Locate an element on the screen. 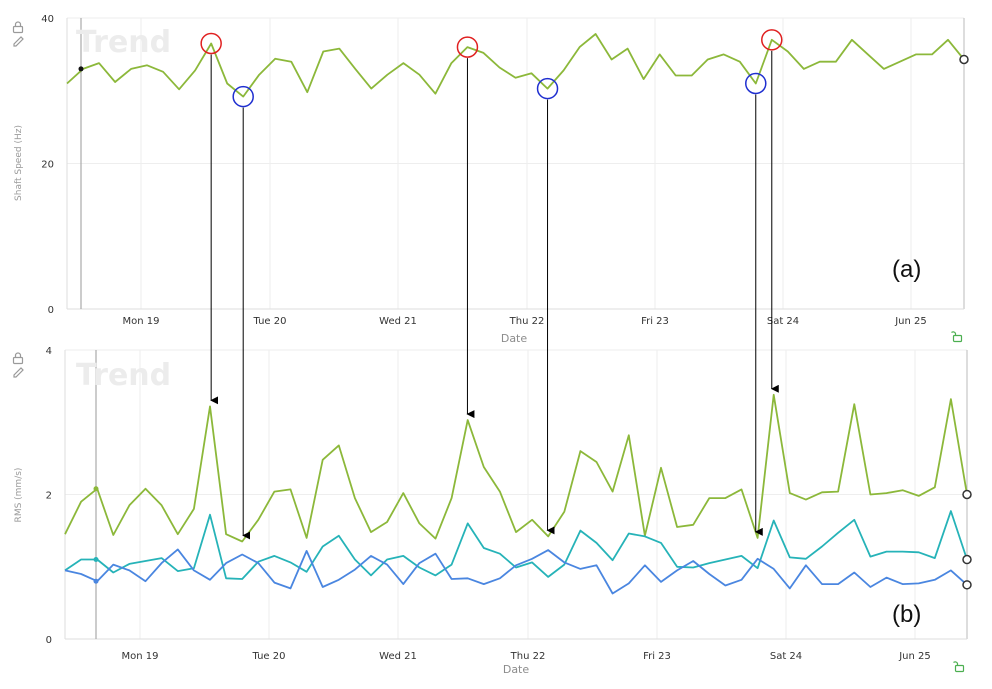 The height and width of the screenshot is (689, 992). y-tick-label: 2 is located at coordinates (49, 496).